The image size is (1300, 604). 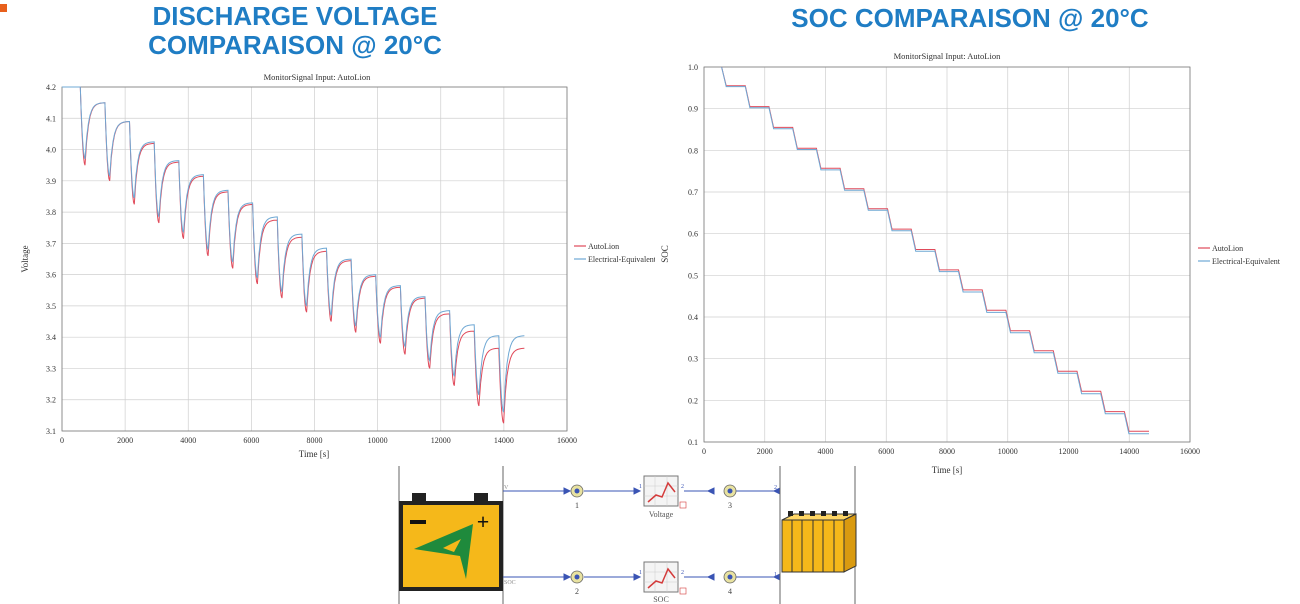 What do you see at coordinates (577, 497) in the screenshot?
I see `link-node-1: 1` at bounding box center [577, 497].